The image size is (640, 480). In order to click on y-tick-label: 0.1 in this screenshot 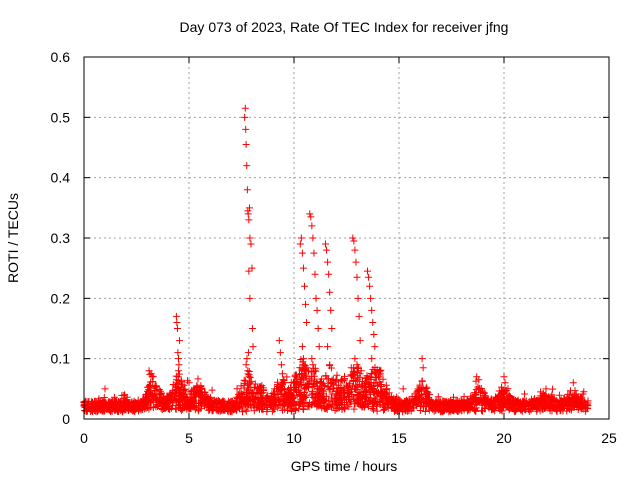, I will do `click(61, 359)`.